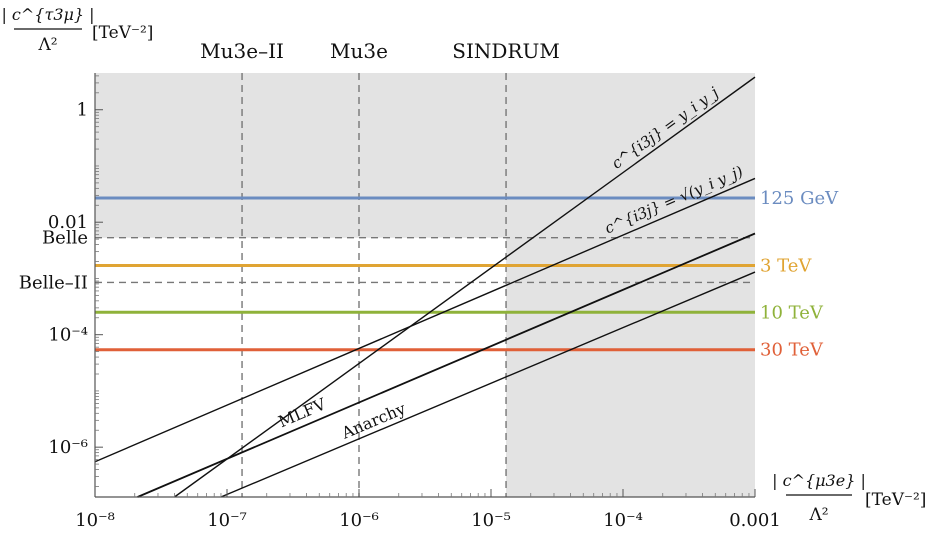 This screenshot has height=536, width=950. What do you see at coordinates (491, 520) in the screenshot?
I see `x-tick-label: 10⁻⁵` at bounding box center [491, 520].